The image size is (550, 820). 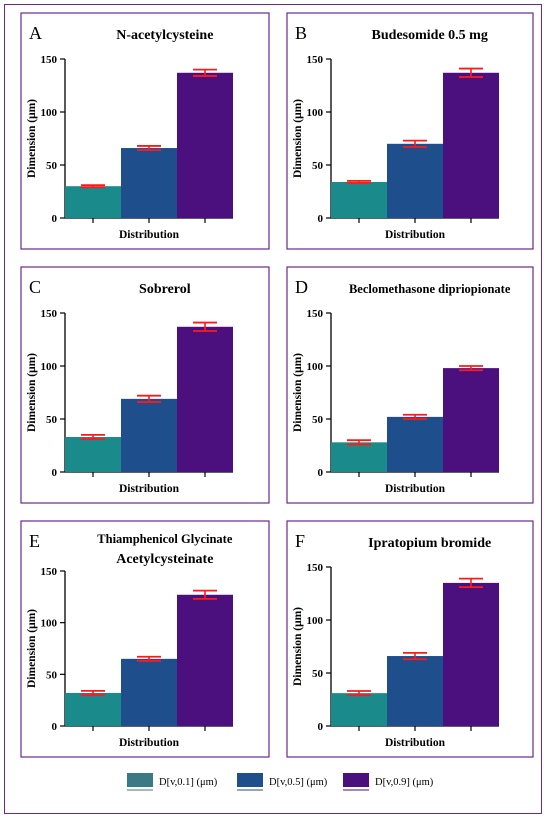 What do you see at coordinates (301, 33) in the screenshot?
I see `panel-letter: B` at bounding box center [301, 33].